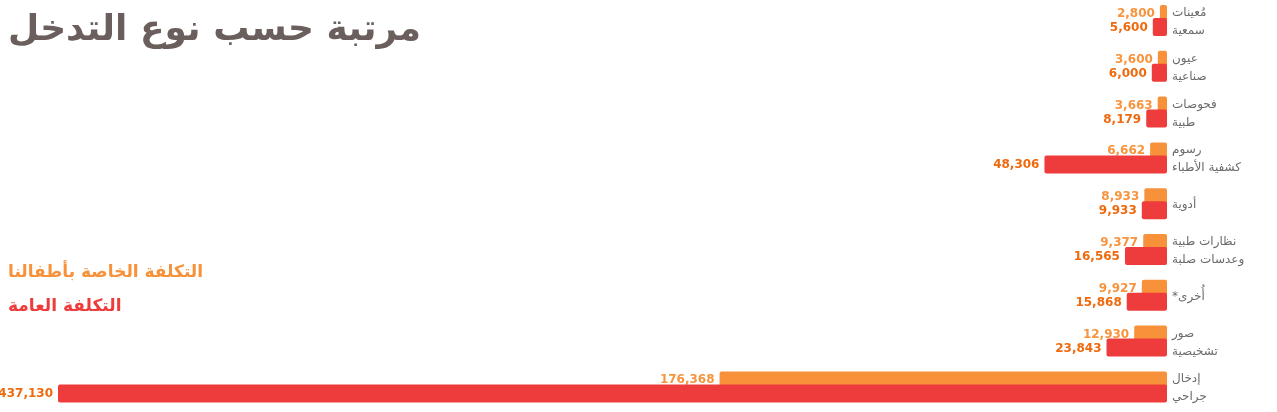 The image size is (1277, 412). What do you see at coordinates (1189, 21) in the screenshot?
I see `y-tick-label: مُعينات سمعية` at bounding box center [1189, 21].